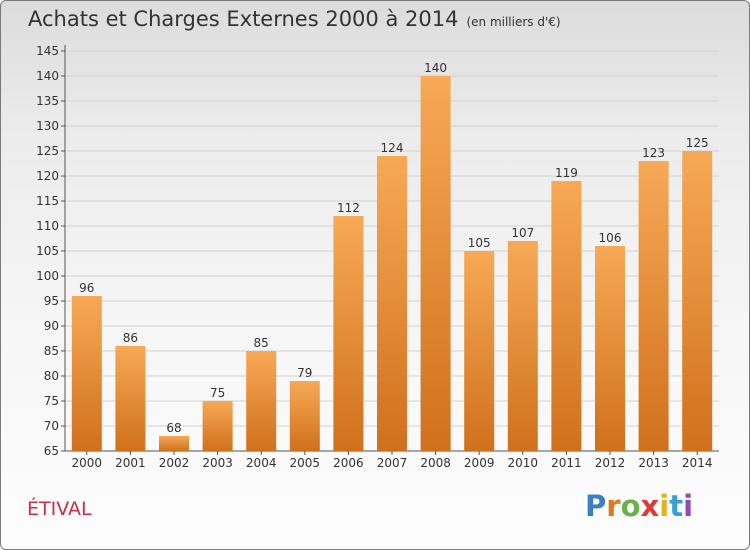 The image size is (750, 550). What do you see at coordinates (304, 416) in the screenshot?
I see `bar-2005` at bounding box center [304, 416].